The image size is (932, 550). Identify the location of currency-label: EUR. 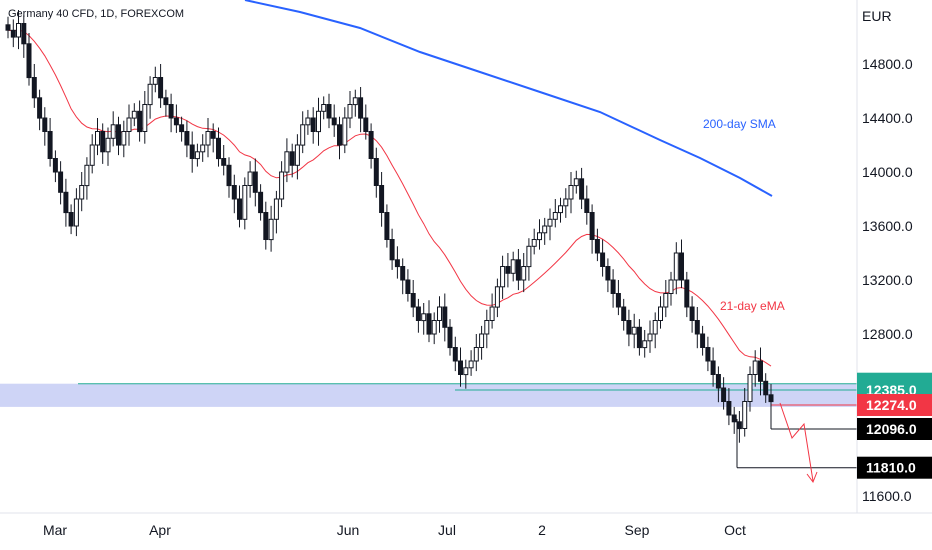
(877, 16).